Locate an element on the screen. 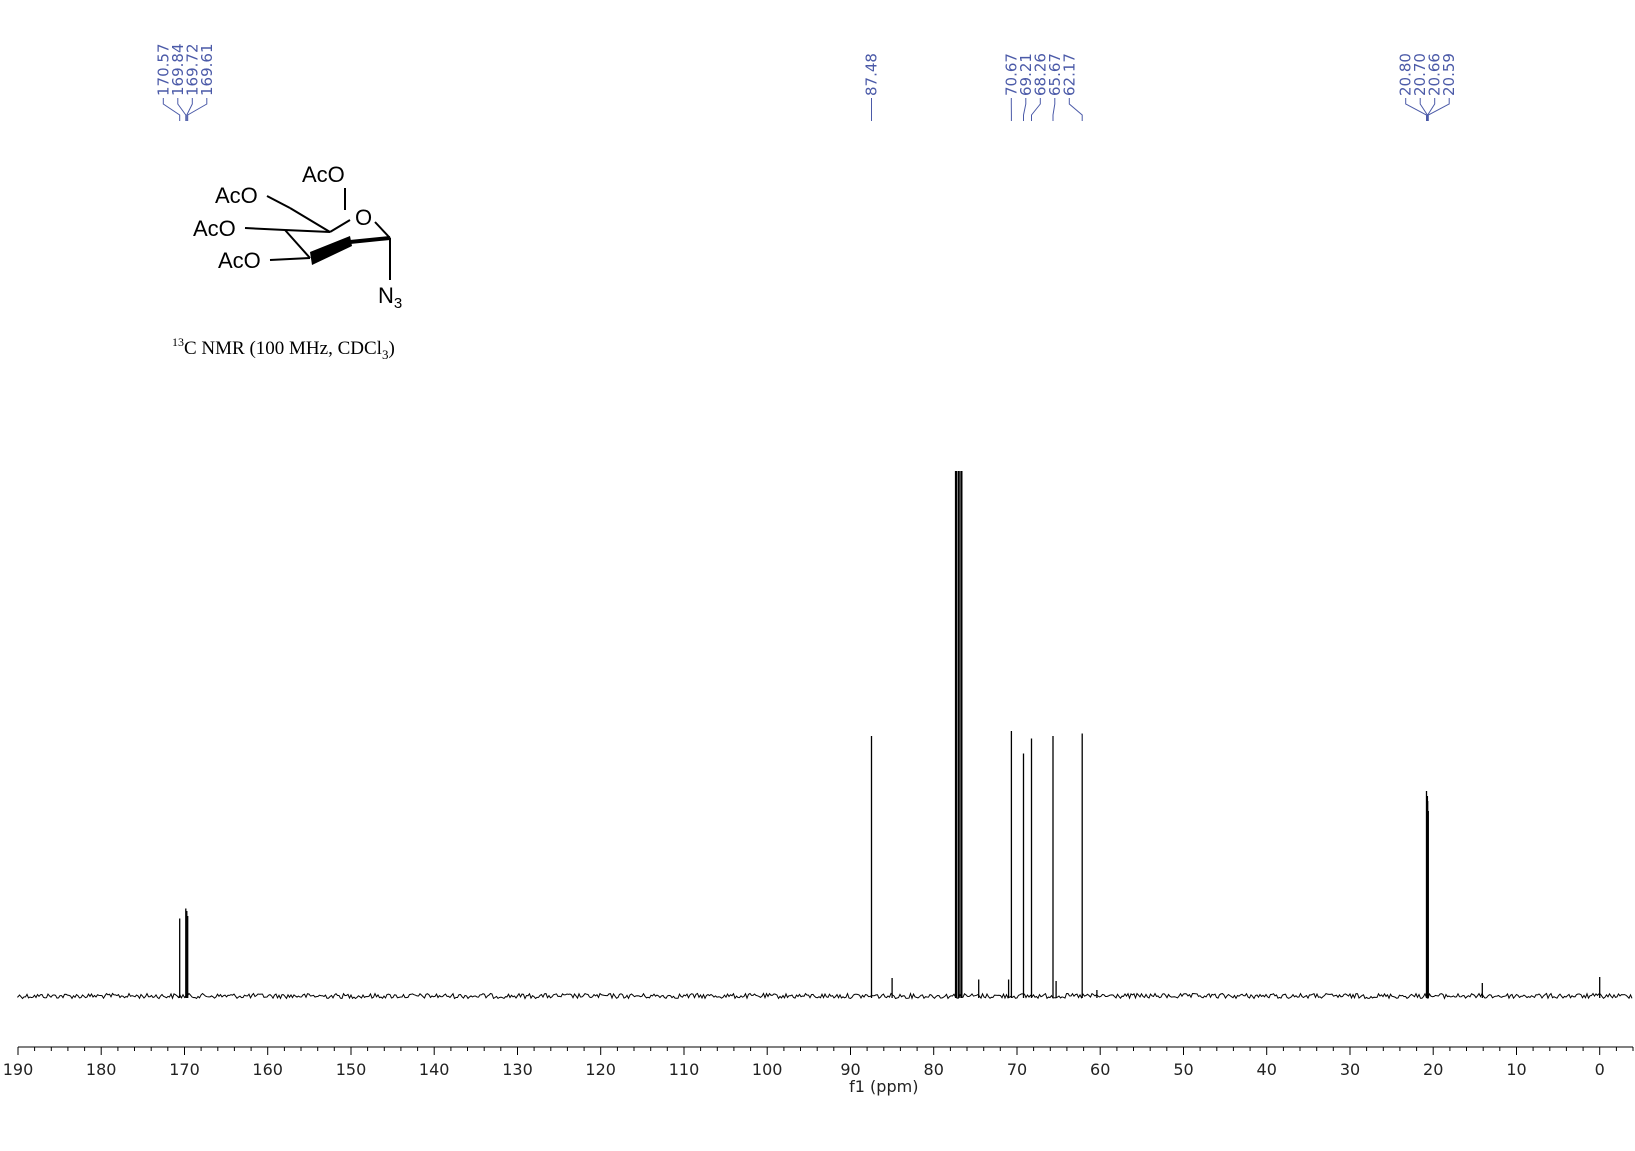  x-tick-label: 70 is located at coordinates (1017, 1069).